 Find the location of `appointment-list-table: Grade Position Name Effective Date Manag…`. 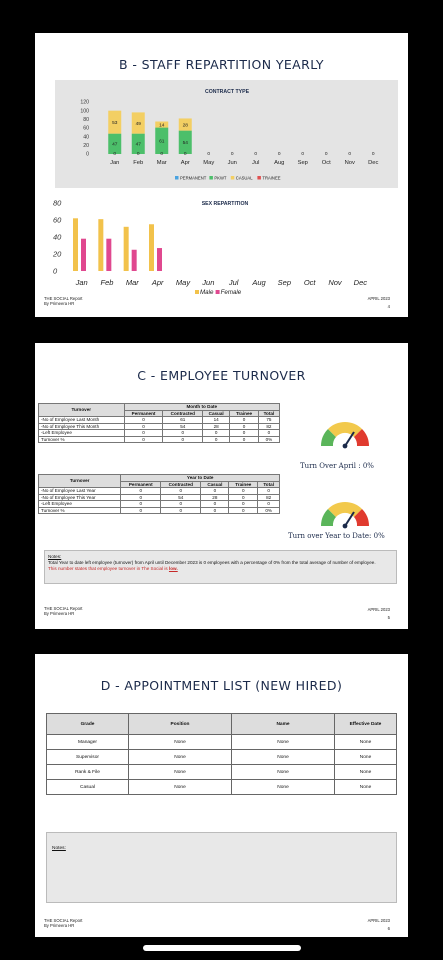

appointment-list-table: Grade Position Name Effective Date Manag… is located at coordinates (221, 754).